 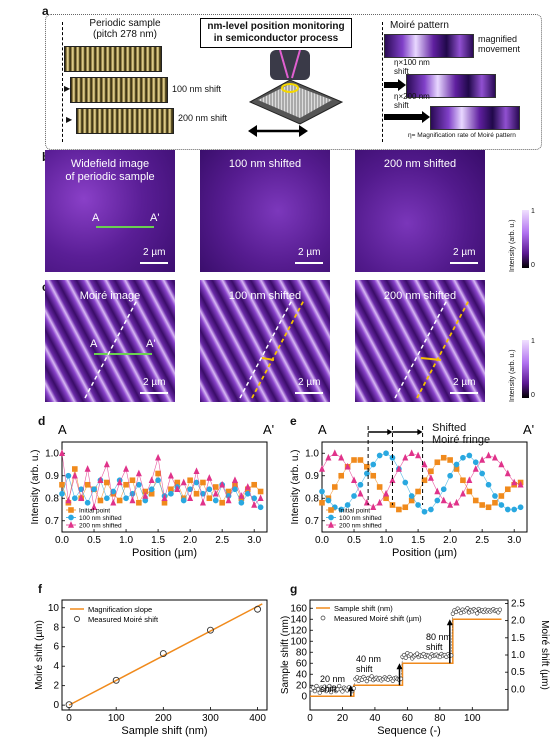 What do you see at coordinates (312, 453) in the screenshot?
I see `chart-e-ytick-label: 1.0` at bounding box center [312, 453].